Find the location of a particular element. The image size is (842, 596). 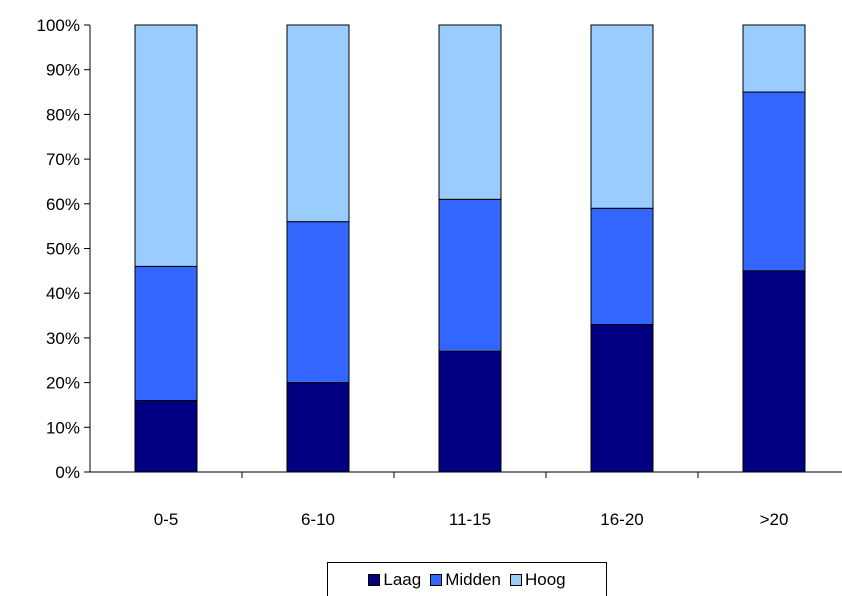

y-tick-label: 60% is located at coordinates (63, 204).